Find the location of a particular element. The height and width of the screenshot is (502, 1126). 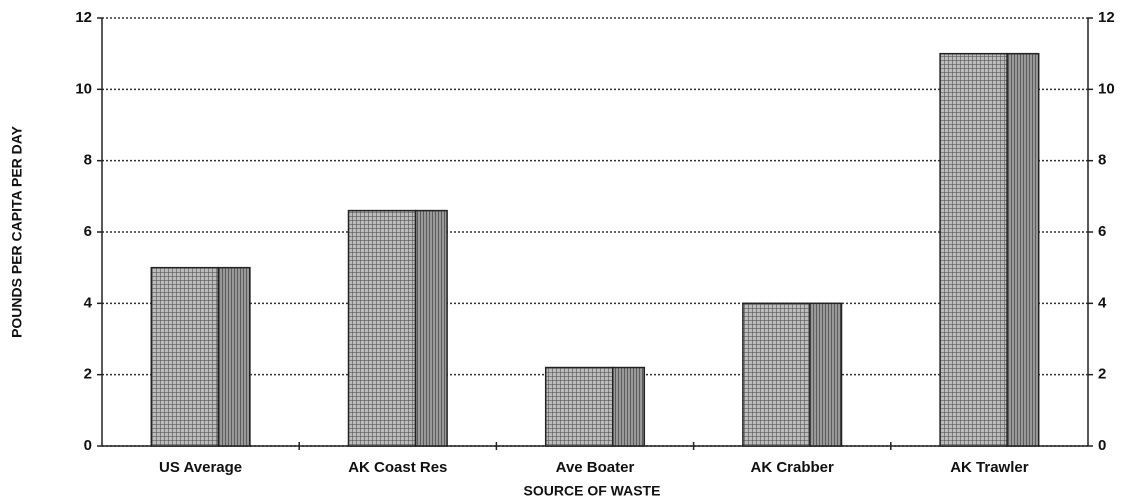

y-axis-label: POUNDS PER CAPITA PER DAY is located at coordinates (17, 231).